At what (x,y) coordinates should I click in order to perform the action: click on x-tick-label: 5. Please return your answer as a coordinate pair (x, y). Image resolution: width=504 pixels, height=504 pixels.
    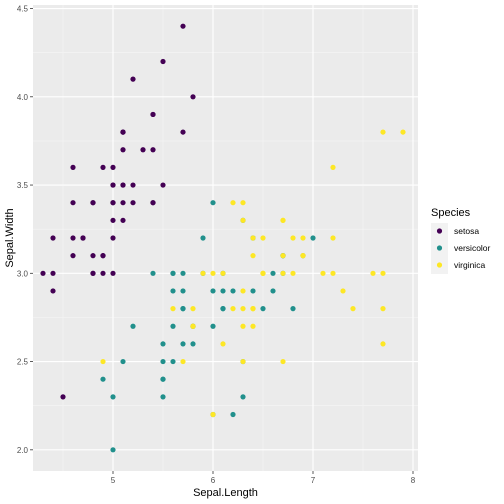
    Looking at the image, I should click on (113, 480).